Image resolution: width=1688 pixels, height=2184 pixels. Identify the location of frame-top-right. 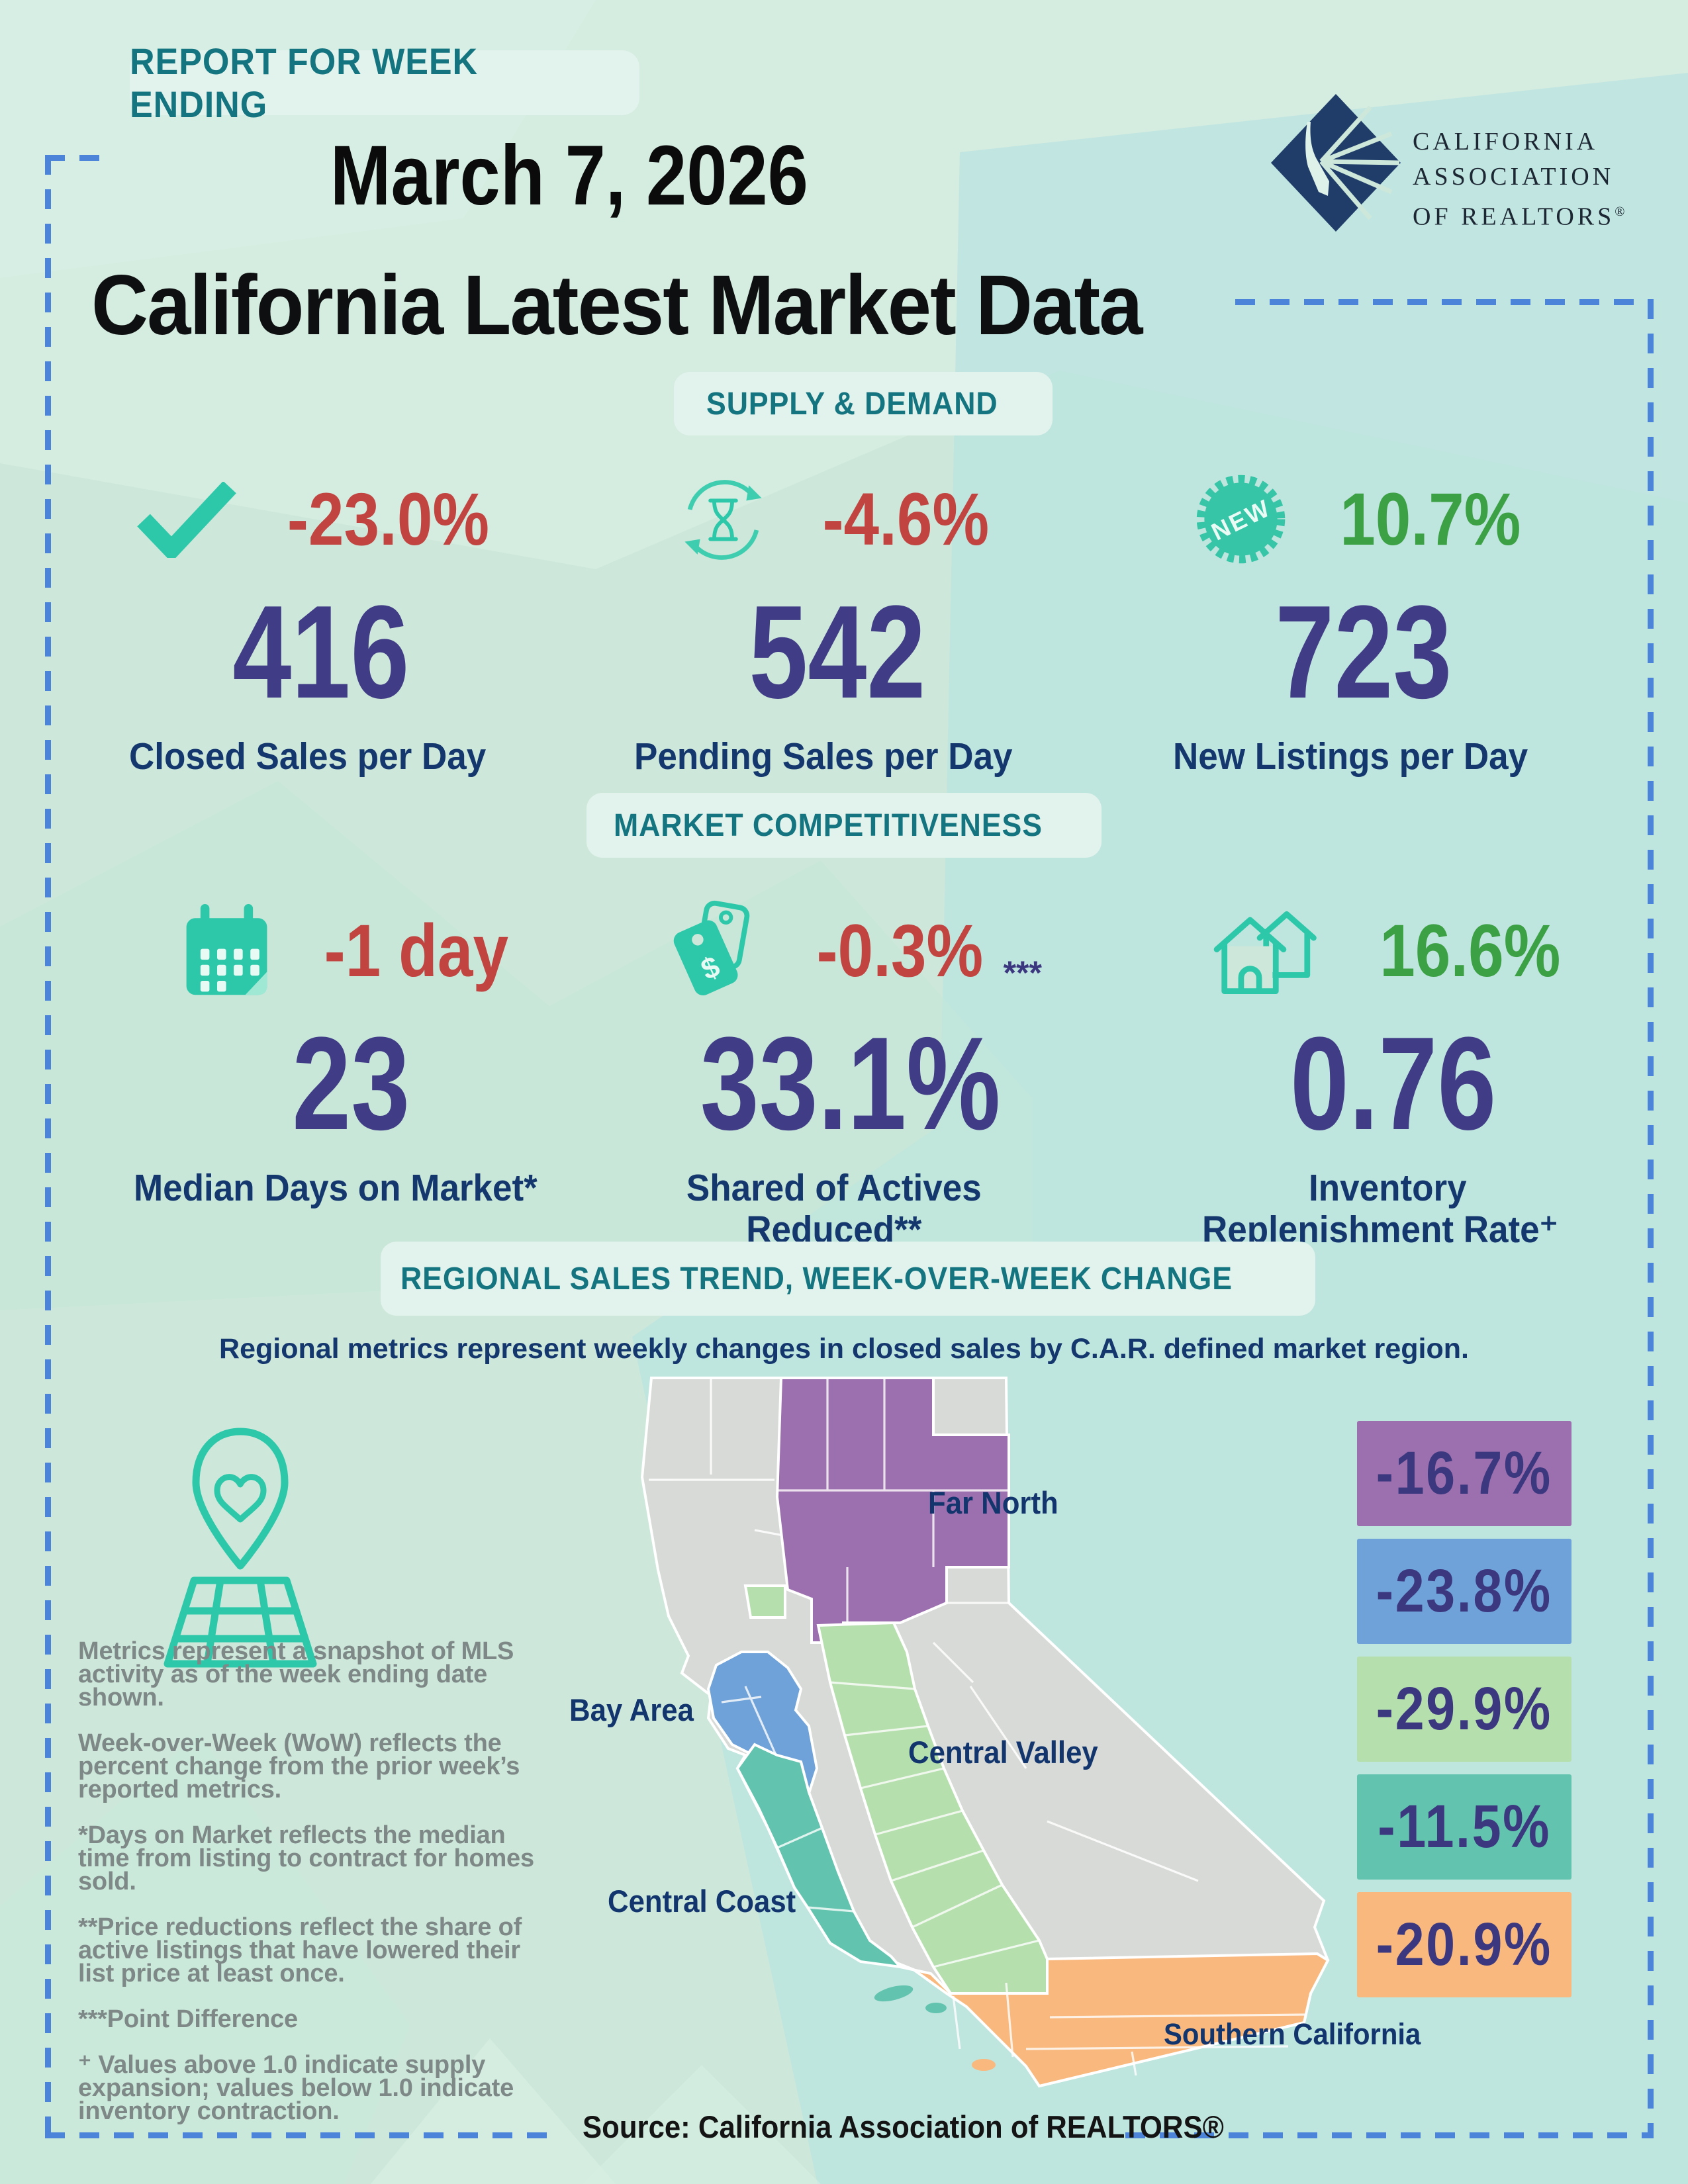
(1444, 302).